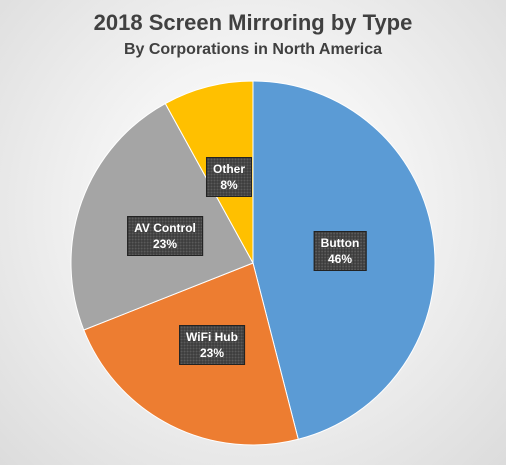  Describe the element at coordinates (229, 185) in the screenshot. I see `data-label-value: 8%` at that location.